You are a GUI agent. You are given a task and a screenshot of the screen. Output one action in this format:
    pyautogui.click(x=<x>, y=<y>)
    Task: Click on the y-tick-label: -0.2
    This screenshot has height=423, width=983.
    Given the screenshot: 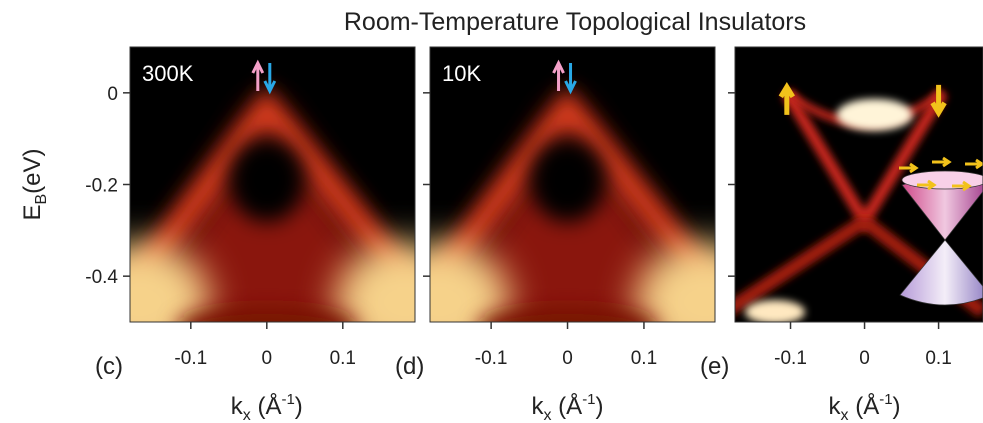 What is the action you would take?
    pyautogui.click(x=101, y=186)
    